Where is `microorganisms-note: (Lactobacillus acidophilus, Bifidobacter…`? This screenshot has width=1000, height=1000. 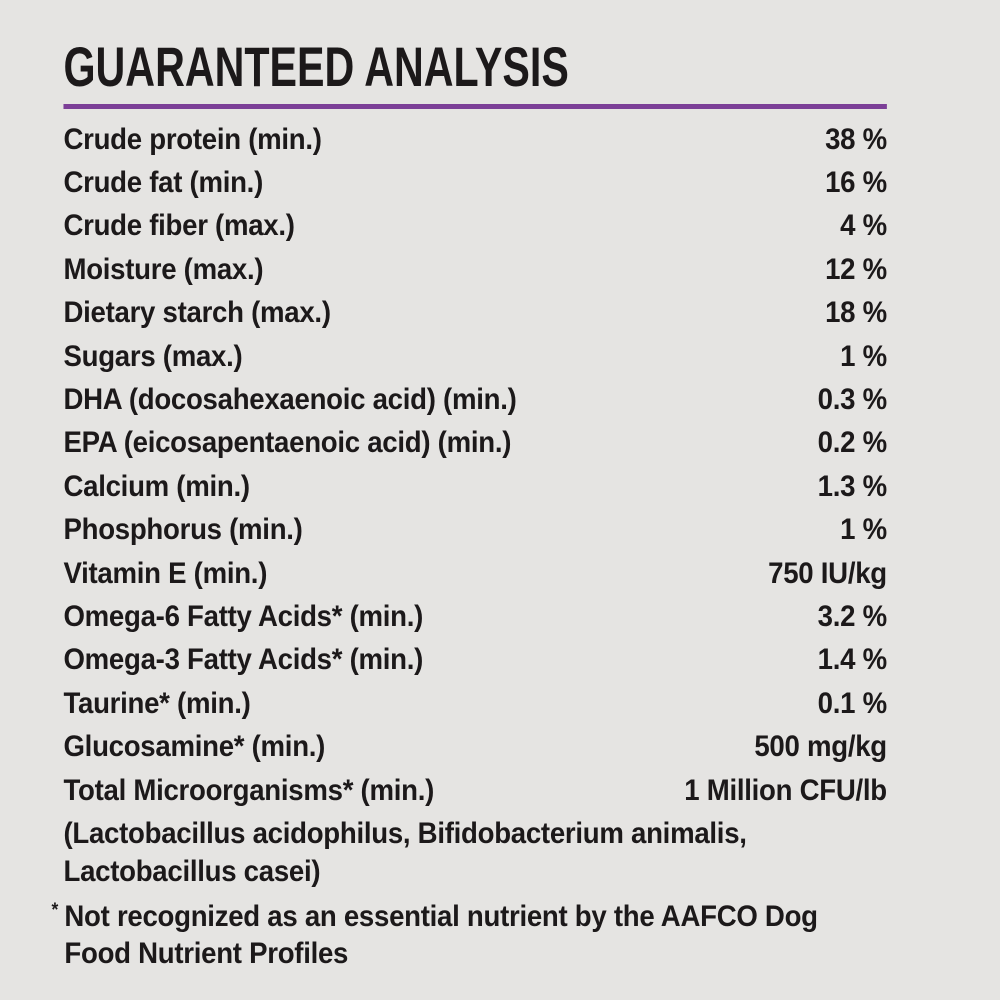
microorganisms-note: (Lactobacillus acidophilus, Bifidobacter… is located at coordinates (405, 853).